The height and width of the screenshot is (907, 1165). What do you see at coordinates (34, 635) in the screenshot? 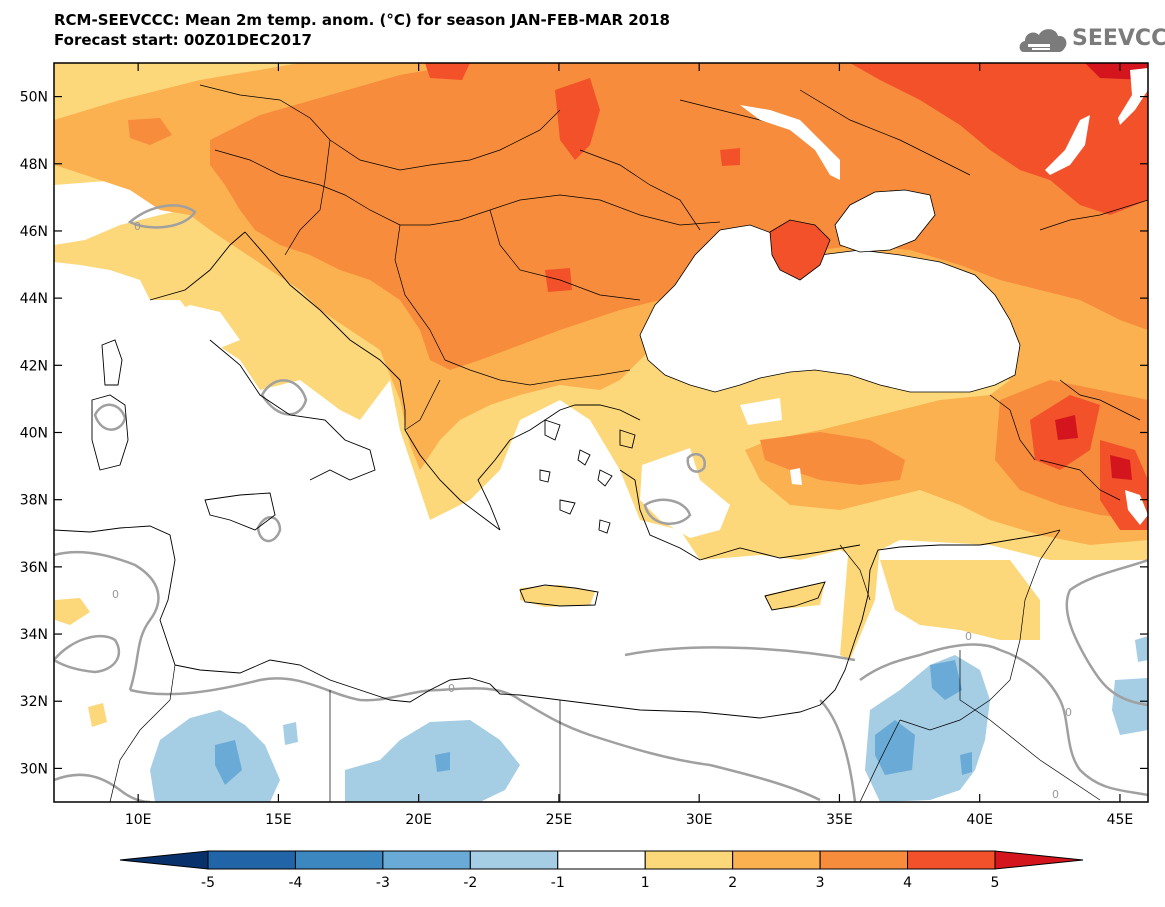
I see `lat-tick-label: 34N` at bounding box center [34, 635].